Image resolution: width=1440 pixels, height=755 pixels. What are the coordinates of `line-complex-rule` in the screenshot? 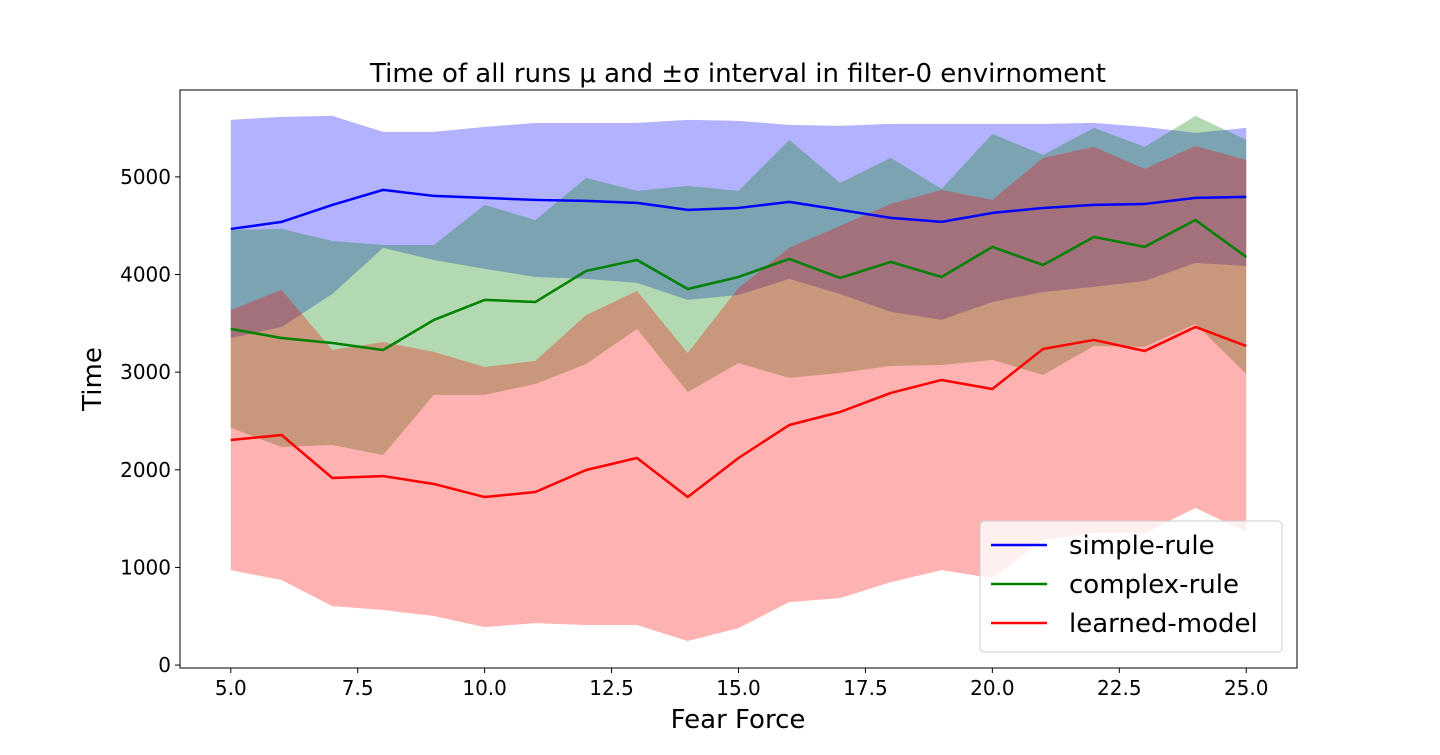 It's located at (738, 285).